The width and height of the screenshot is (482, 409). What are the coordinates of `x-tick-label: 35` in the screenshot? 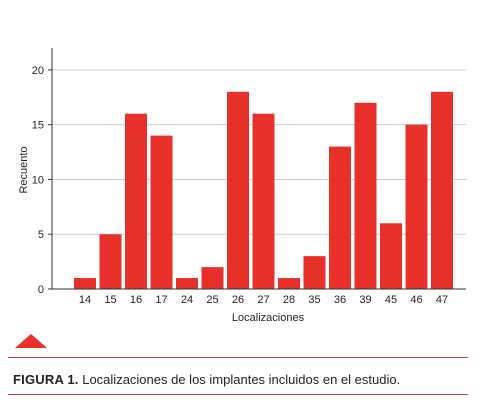 It's located at (314, 300).